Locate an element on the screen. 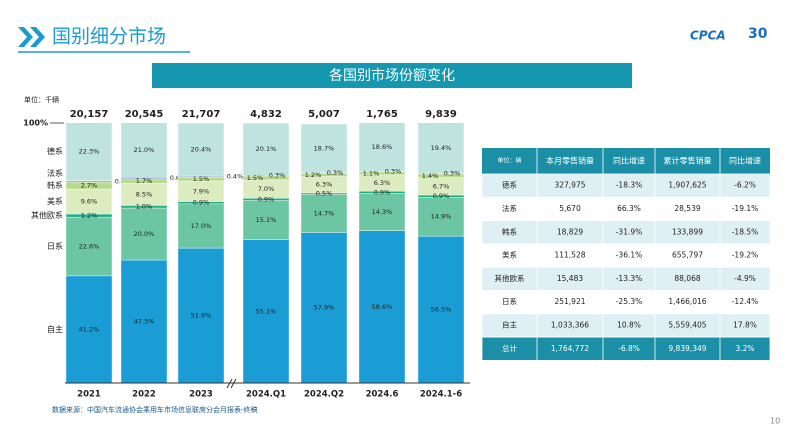  series-name: 法系 is located at coordinates (55, 173).